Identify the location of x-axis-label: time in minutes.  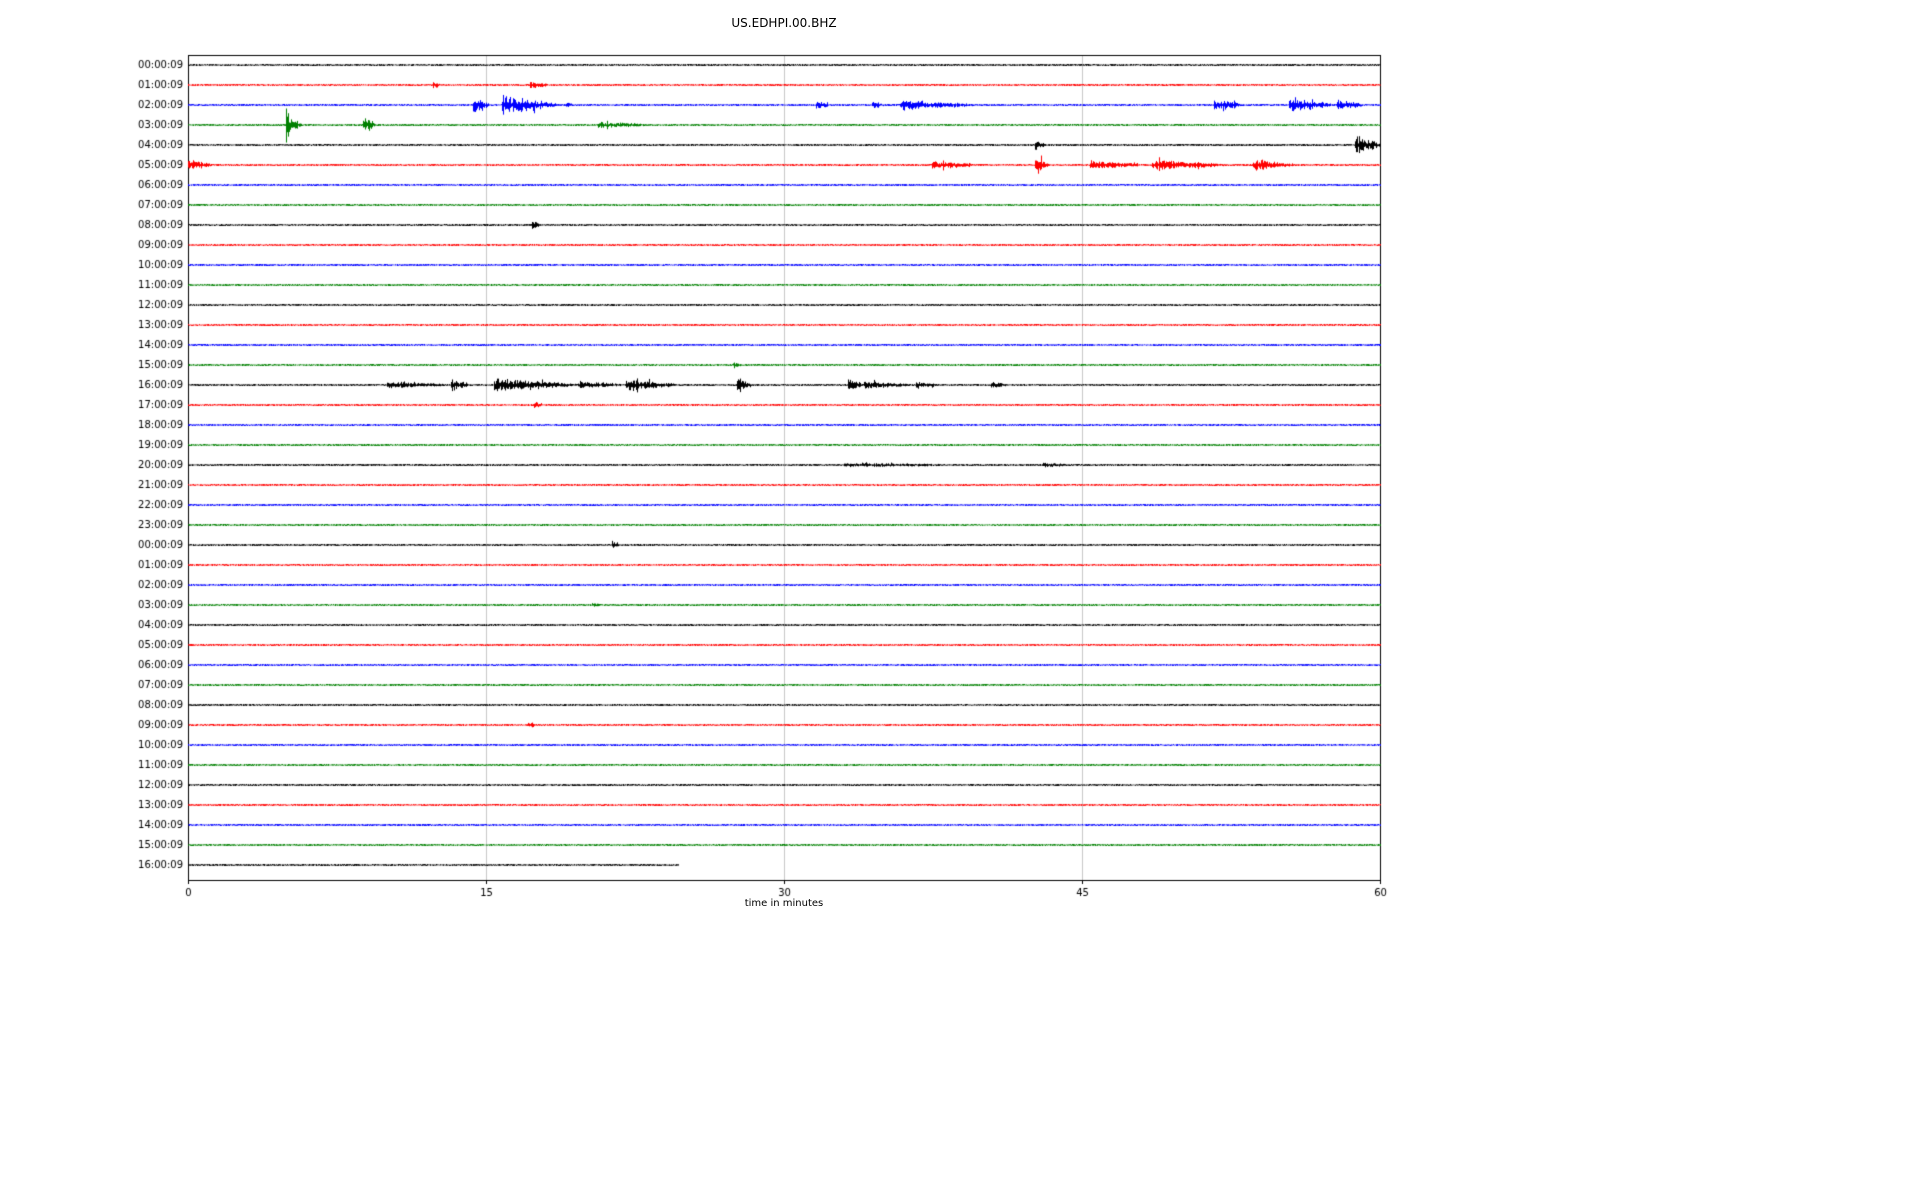
(784, 903).